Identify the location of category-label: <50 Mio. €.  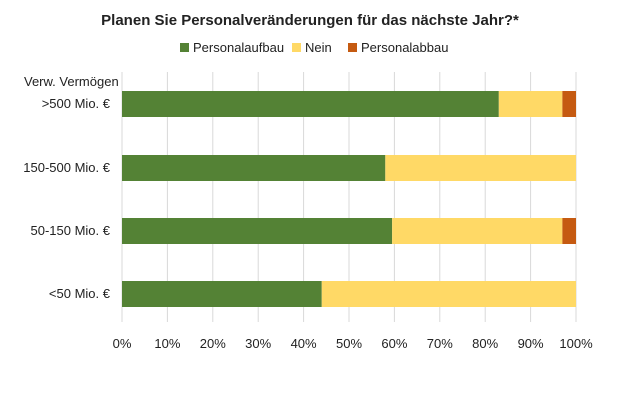
(80, 293).